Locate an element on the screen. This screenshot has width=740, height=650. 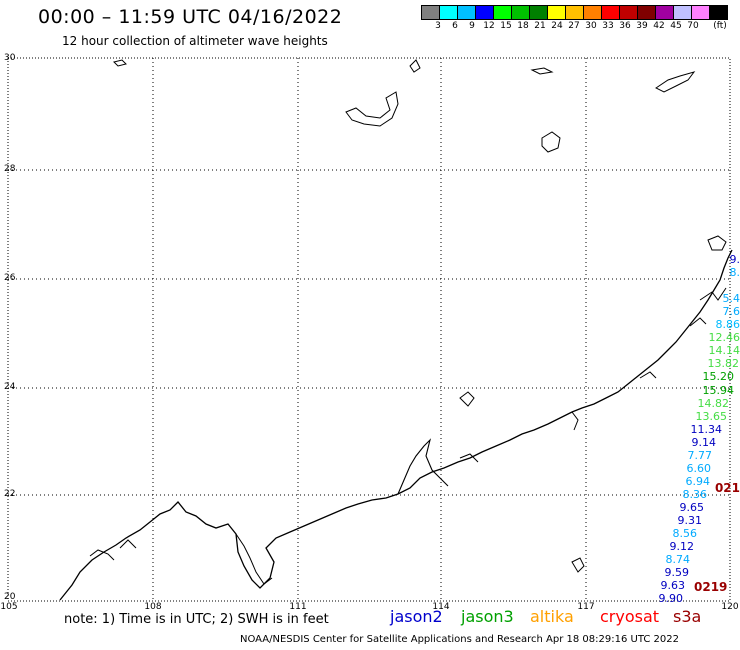
wave-height-color-scale is located at coordinates (574, 12).